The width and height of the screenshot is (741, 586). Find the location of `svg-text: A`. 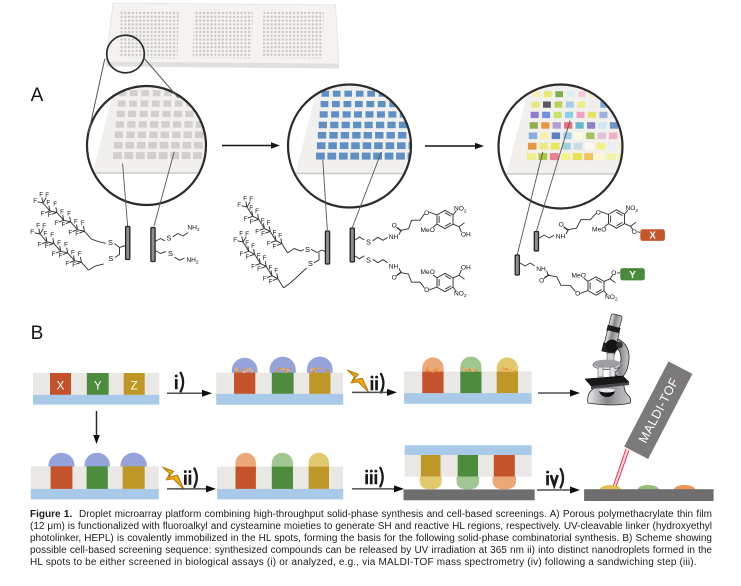

svg-text: A is located at coordinates (37, 95).